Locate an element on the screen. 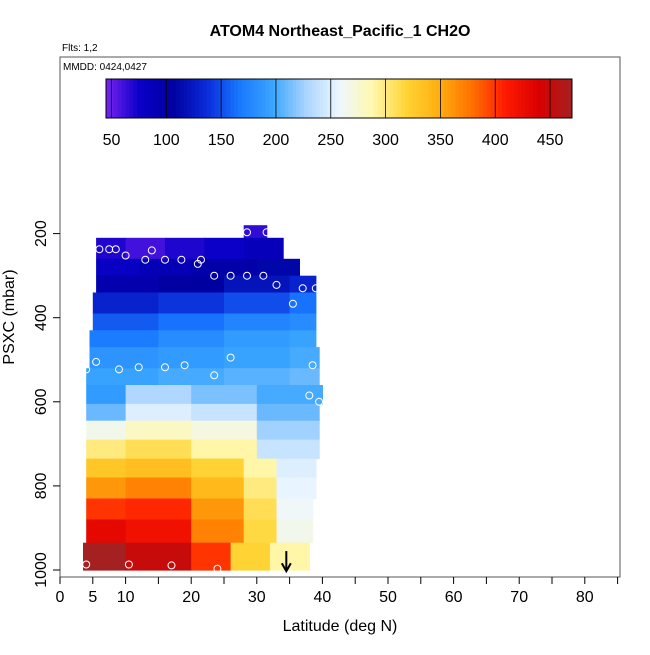  colorbar-tick-label: 450 is located at coordinates (550, 140).